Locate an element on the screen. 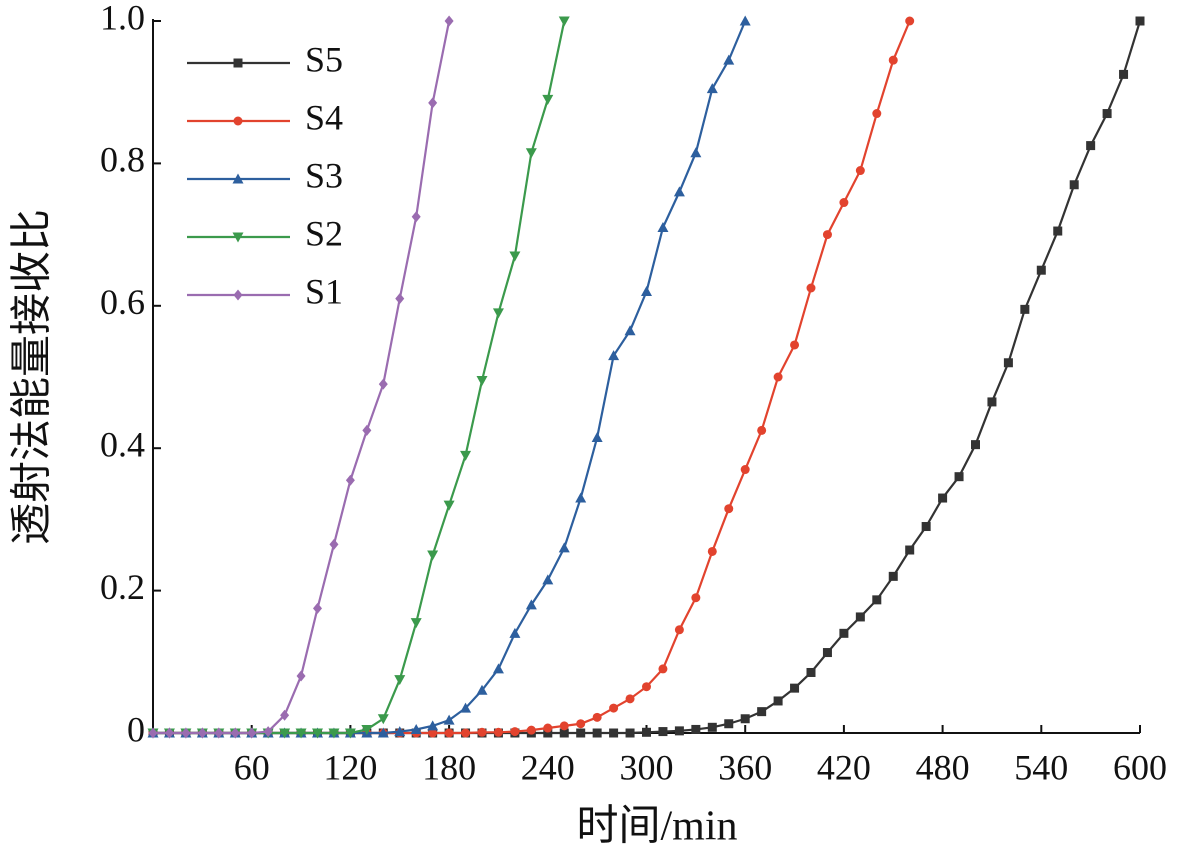 The height and width of the screenshot is (865, 1183). x-tick-label: 480 is located at coordinates (943, 767).